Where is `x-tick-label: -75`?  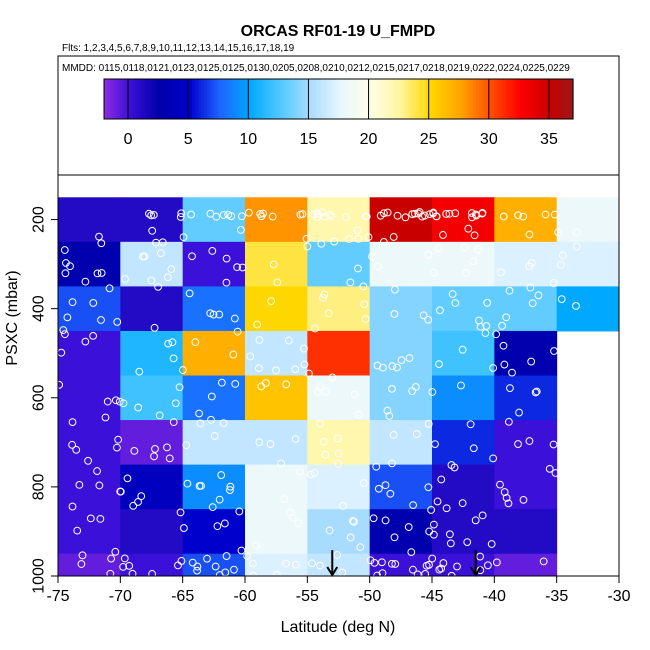
x-tick-label: -75 is located at coordinates (57, 596).